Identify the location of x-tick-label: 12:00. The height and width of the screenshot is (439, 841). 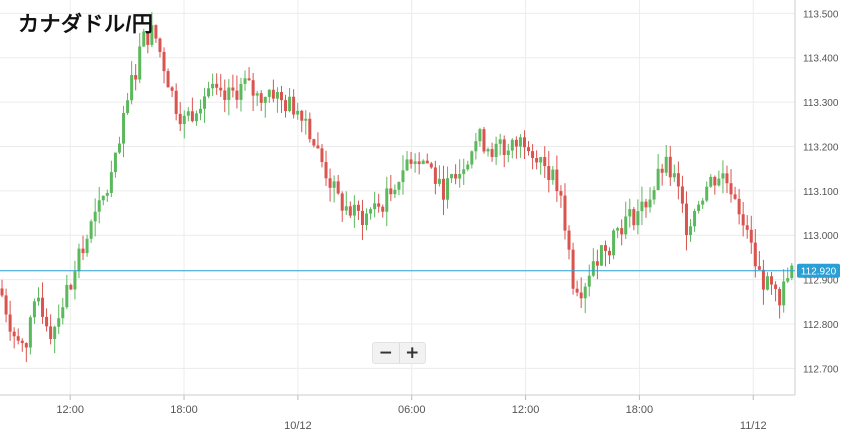
(526, 410).